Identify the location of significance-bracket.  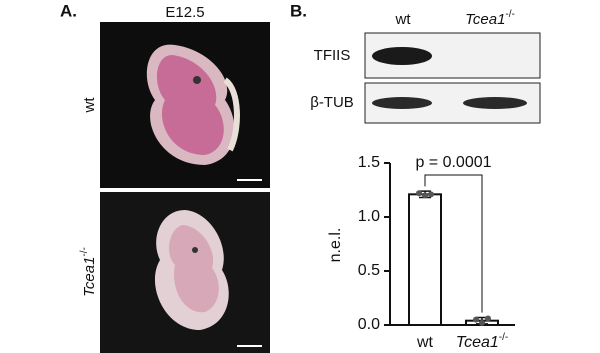
(453, 243).